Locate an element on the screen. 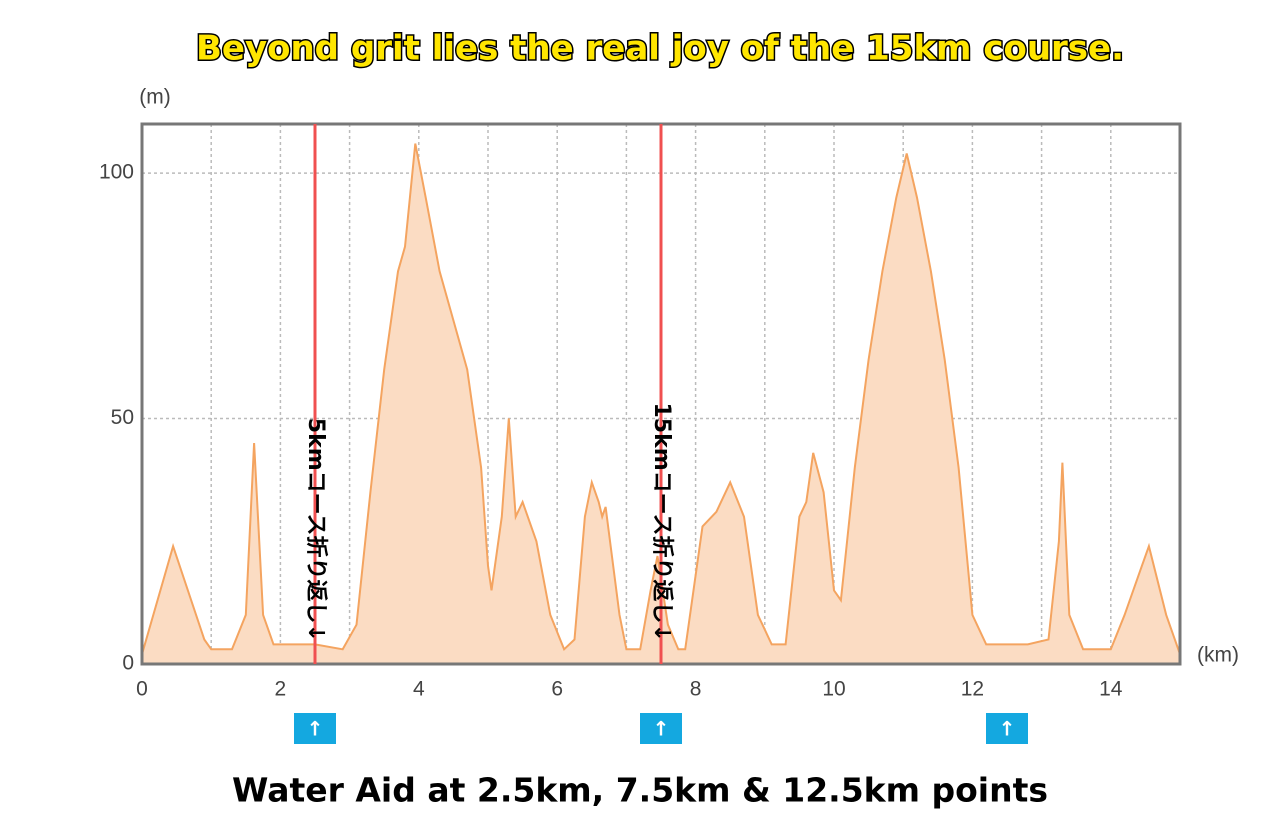 The image size is (1280, 840). x-tick-label: 12 is located at coordinates (972, 689).